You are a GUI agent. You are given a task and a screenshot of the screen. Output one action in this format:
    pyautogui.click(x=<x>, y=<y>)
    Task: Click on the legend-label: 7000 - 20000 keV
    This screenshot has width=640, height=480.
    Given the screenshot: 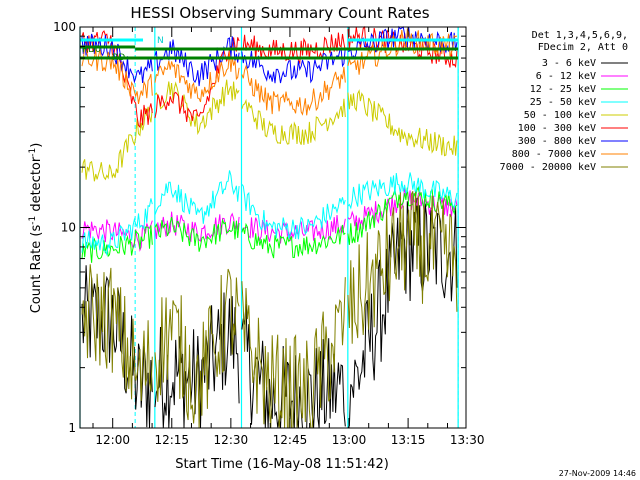 What is the action you would take?
    pyautogui.click(x=548, y=167)
    